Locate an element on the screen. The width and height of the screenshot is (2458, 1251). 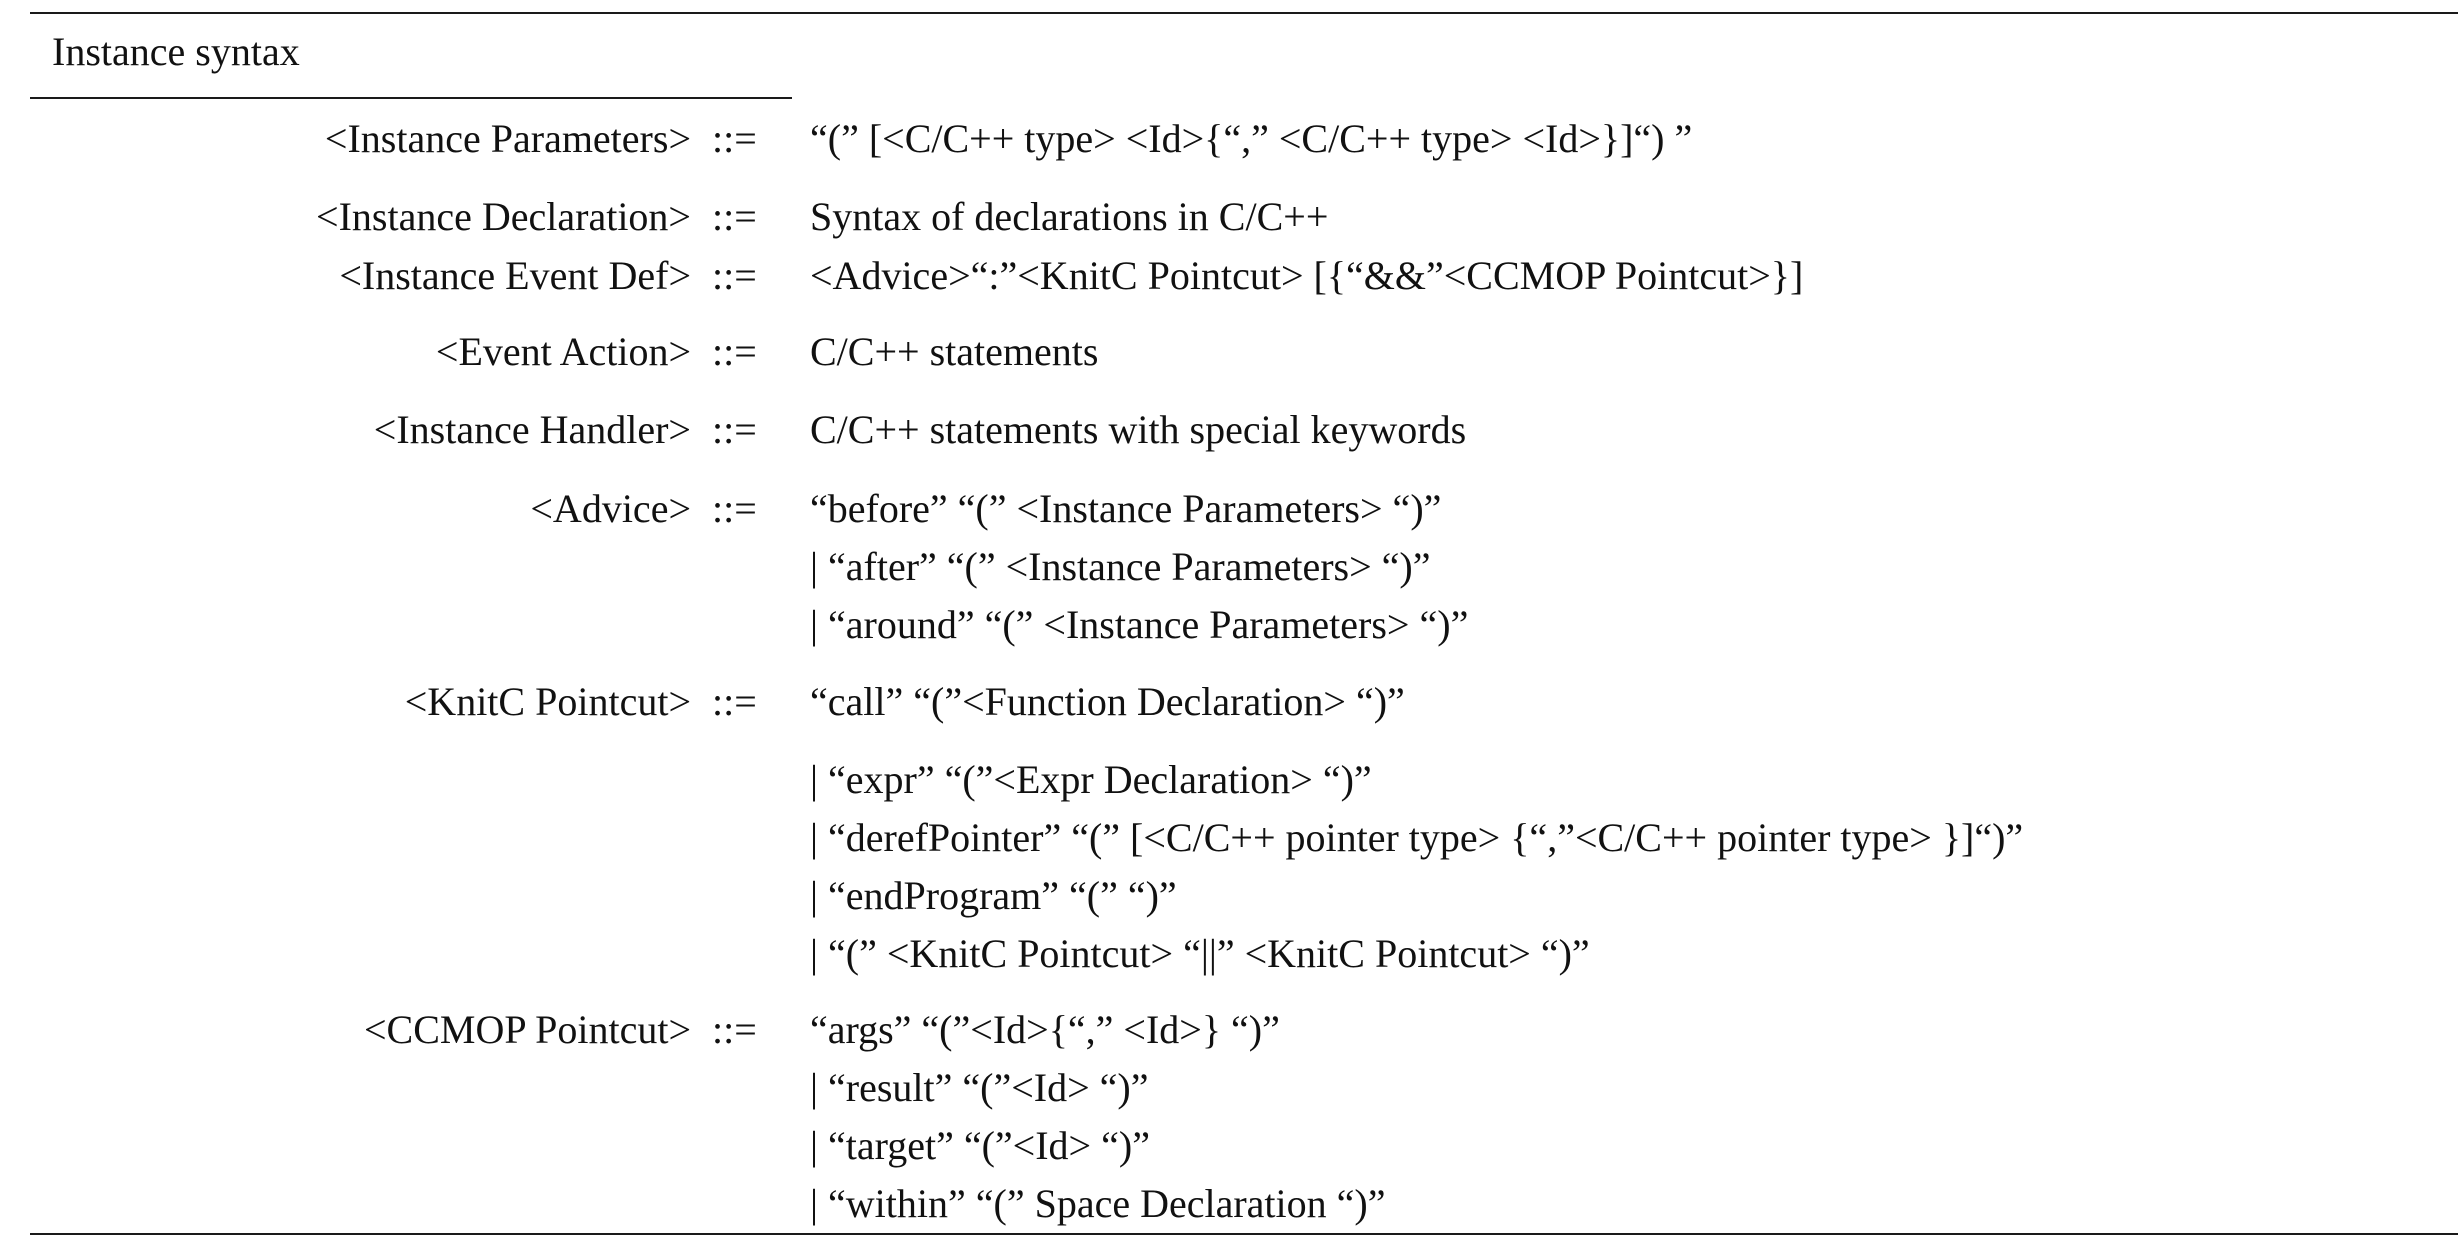
production-alternatives: C/C++ statements with special keywords is located at coordinates (1138, 430).